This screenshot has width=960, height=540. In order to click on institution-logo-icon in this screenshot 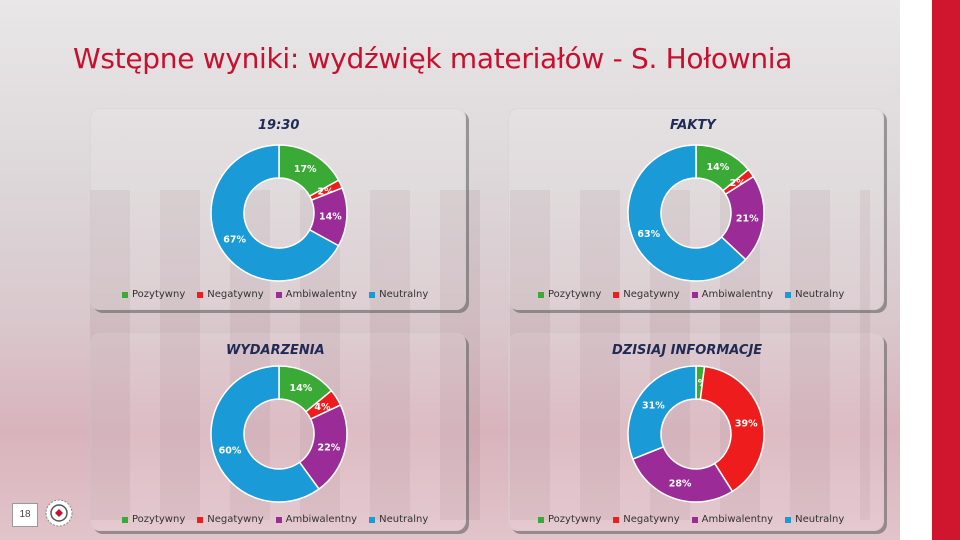, I will do `click(59, 513)`.